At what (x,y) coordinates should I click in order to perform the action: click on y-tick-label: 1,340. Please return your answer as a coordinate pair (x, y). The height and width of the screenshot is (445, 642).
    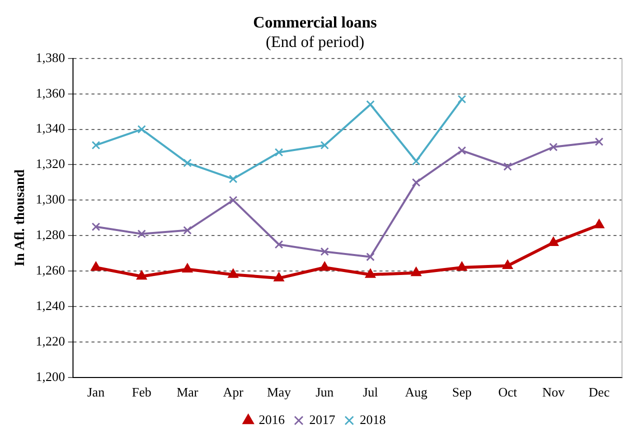
    Looking at the image, I should click on (51, 128).